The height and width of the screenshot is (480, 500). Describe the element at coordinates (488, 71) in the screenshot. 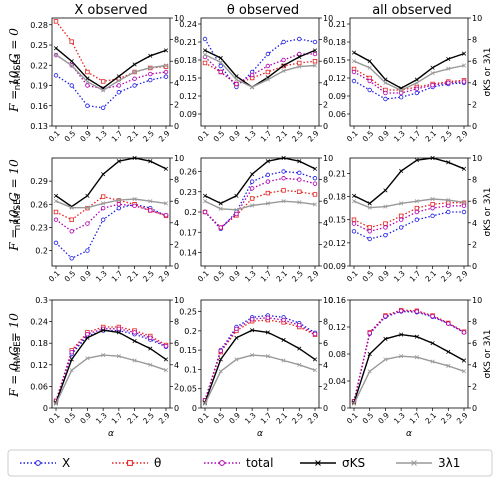

I see `right-axis-label: σKS or 3λ1` at that location.